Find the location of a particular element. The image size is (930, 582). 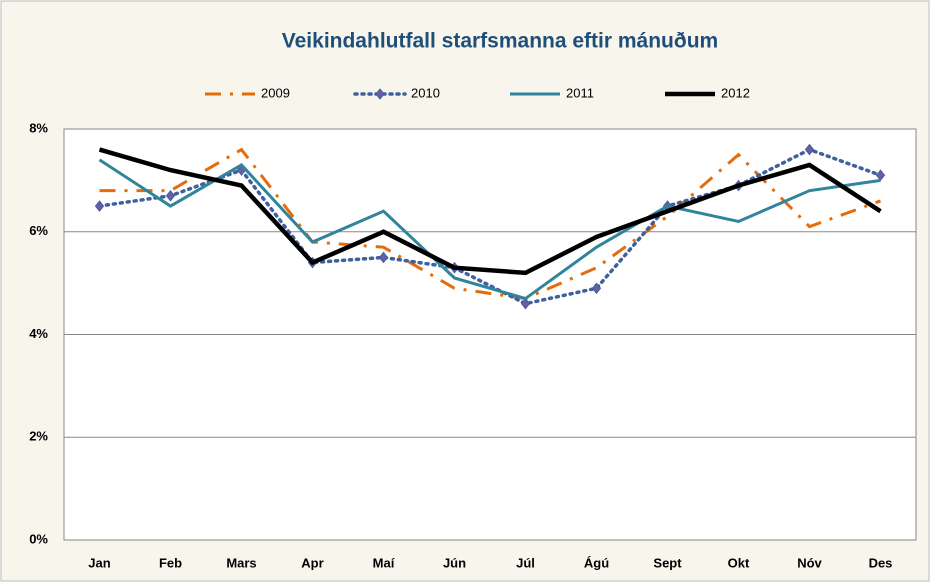

x-tick-label: Okt is located at coordinates (739, 562).